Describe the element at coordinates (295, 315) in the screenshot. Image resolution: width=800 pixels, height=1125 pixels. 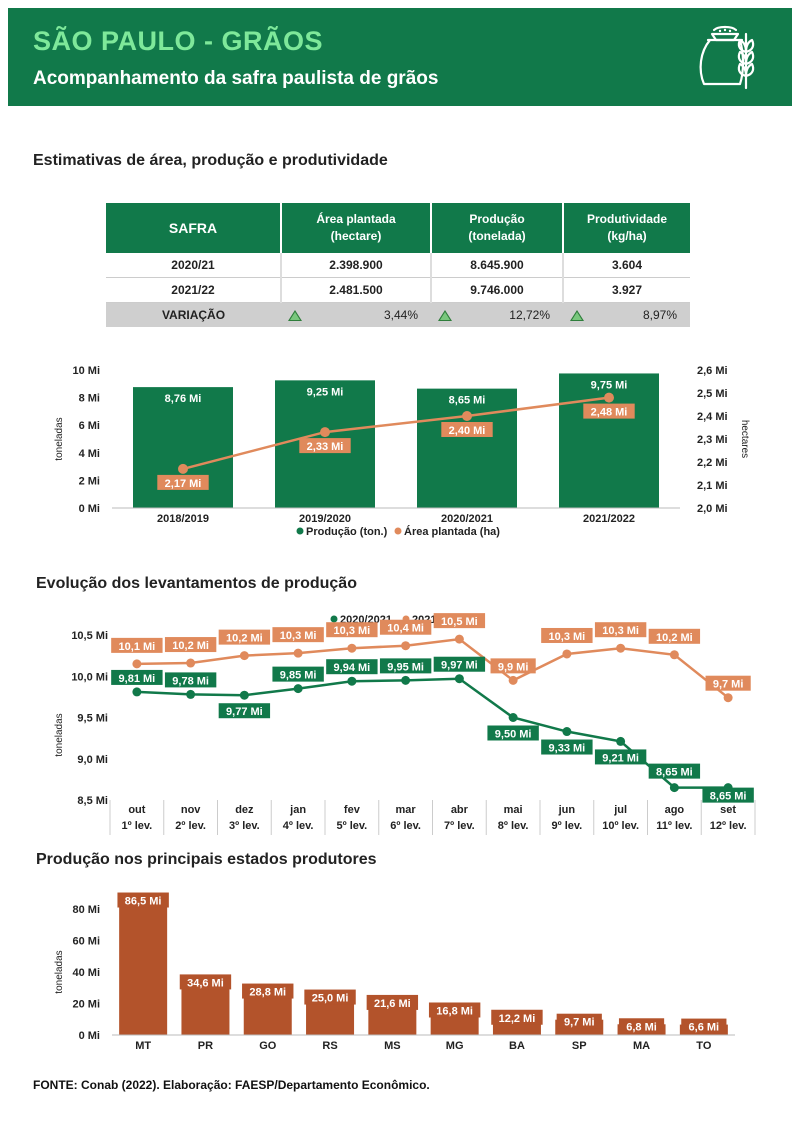
I see `up-triangle-icon` at that location.